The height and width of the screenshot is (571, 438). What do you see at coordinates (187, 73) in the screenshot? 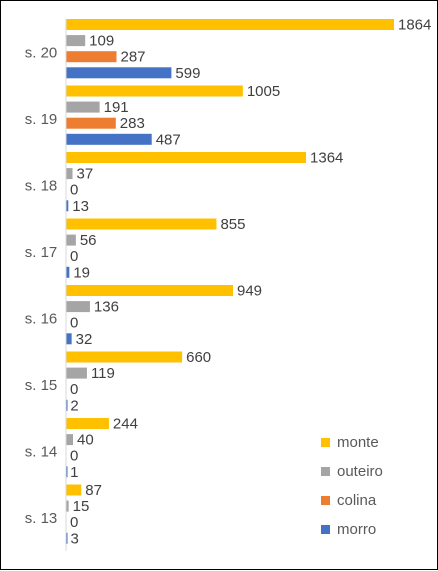
I see `data-label-morro-s-20: 599` at bounding box center [187, 73].